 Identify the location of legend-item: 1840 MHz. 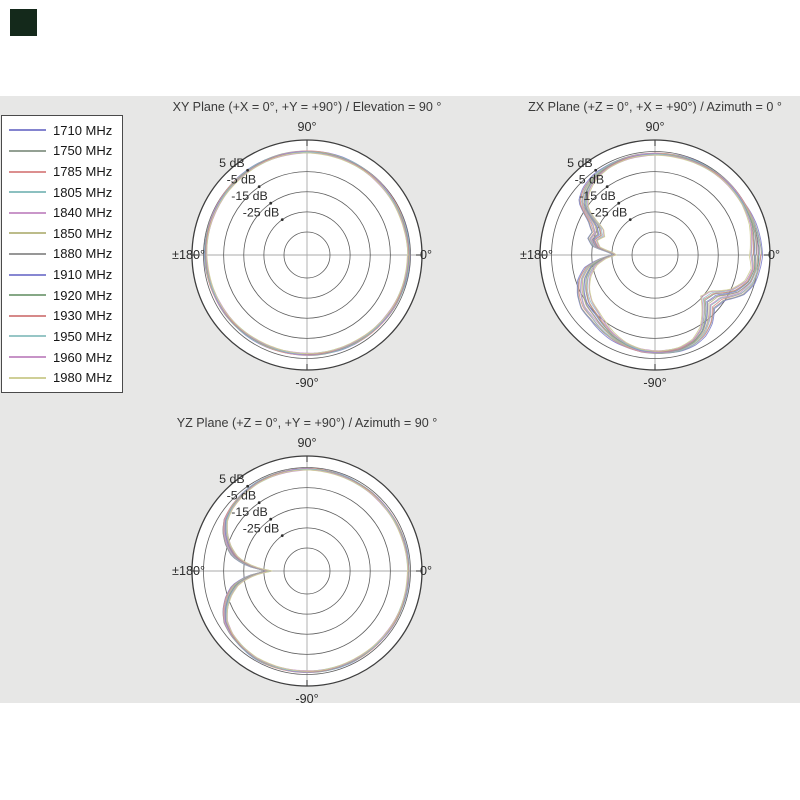
(62, 212).